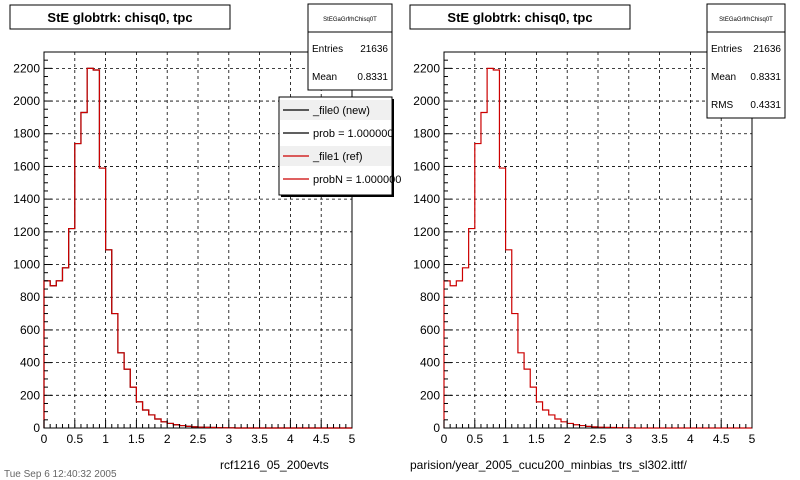  What do you see at coordinates (341, 111) in the screenshot?
I see `legend-label: _file0 (new)` at bounding box center [341, 111].